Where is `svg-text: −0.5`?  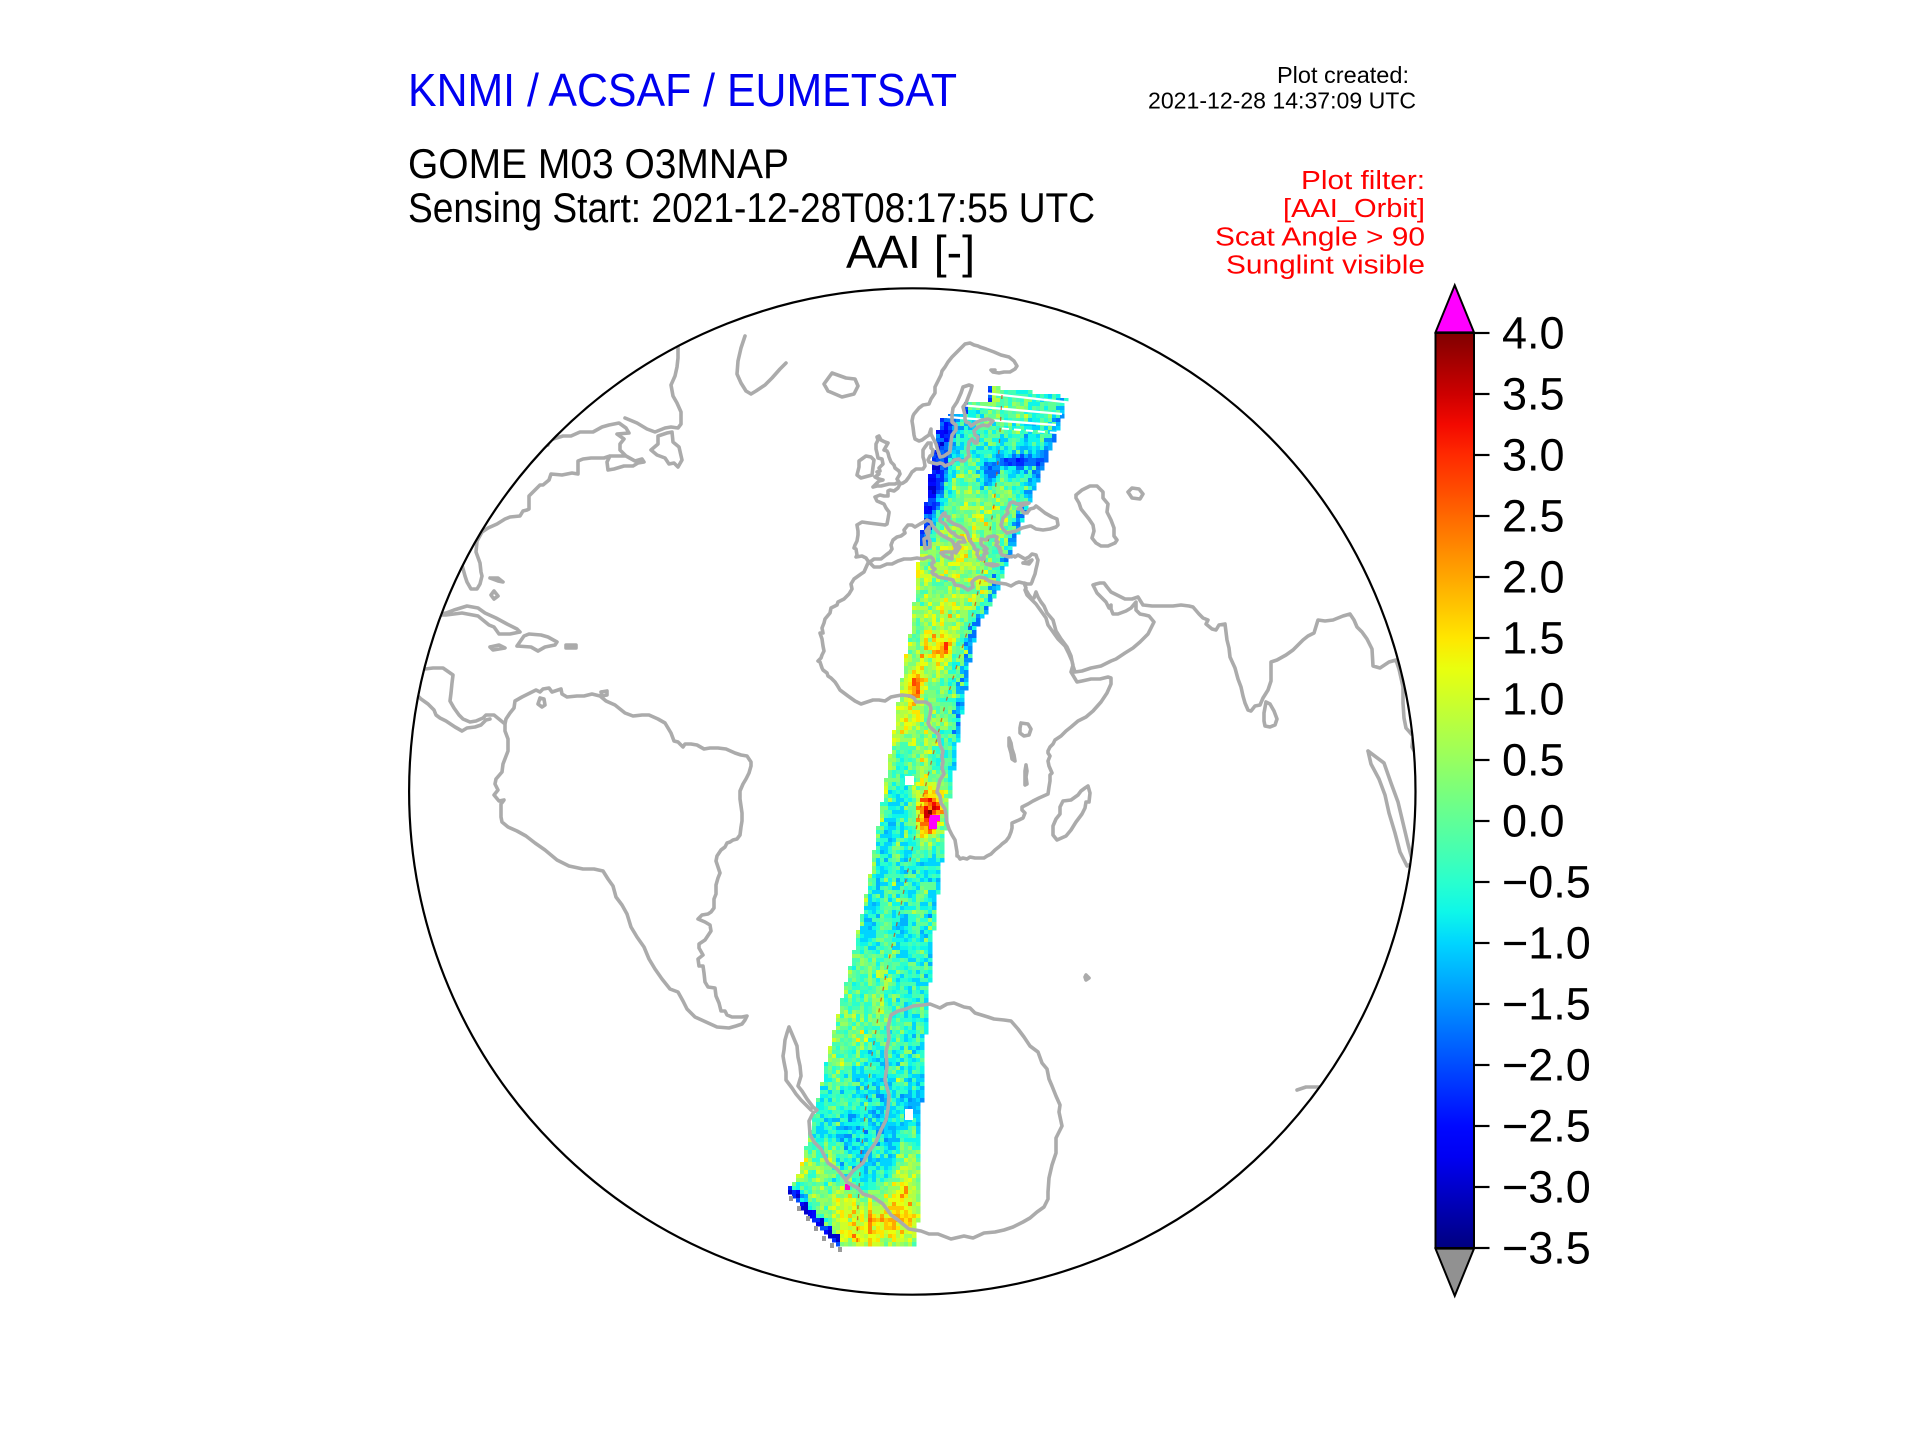 svg-text: −0.5 is located at coordinates (1546, 882).